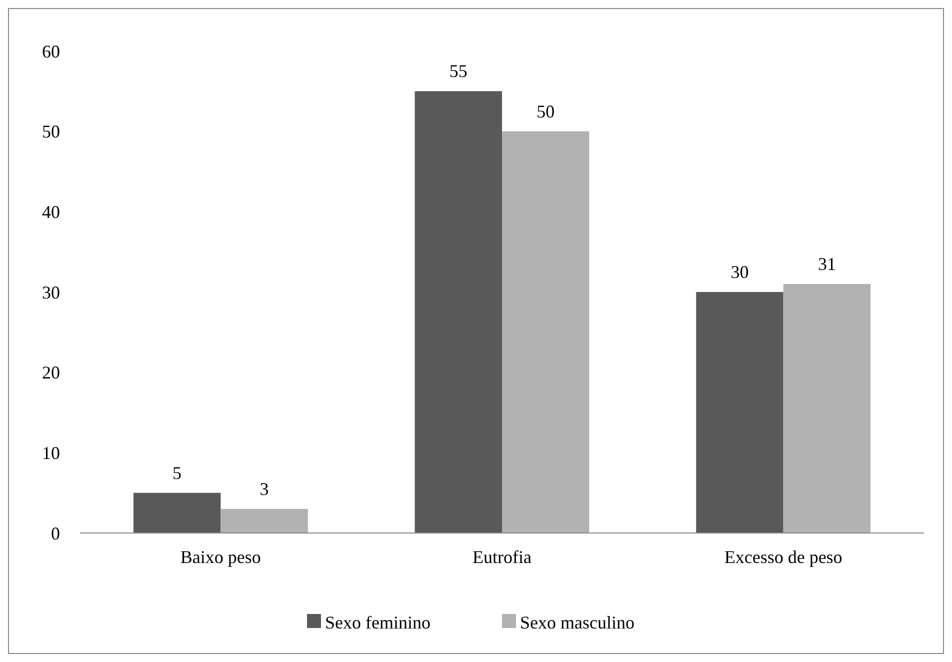 This screenshot has width=952, height=662. What do you see at coordinates (502, 557) in the screenshot?
I see `x-tick-label: Eutrofia` at bounding box center [502, 557].